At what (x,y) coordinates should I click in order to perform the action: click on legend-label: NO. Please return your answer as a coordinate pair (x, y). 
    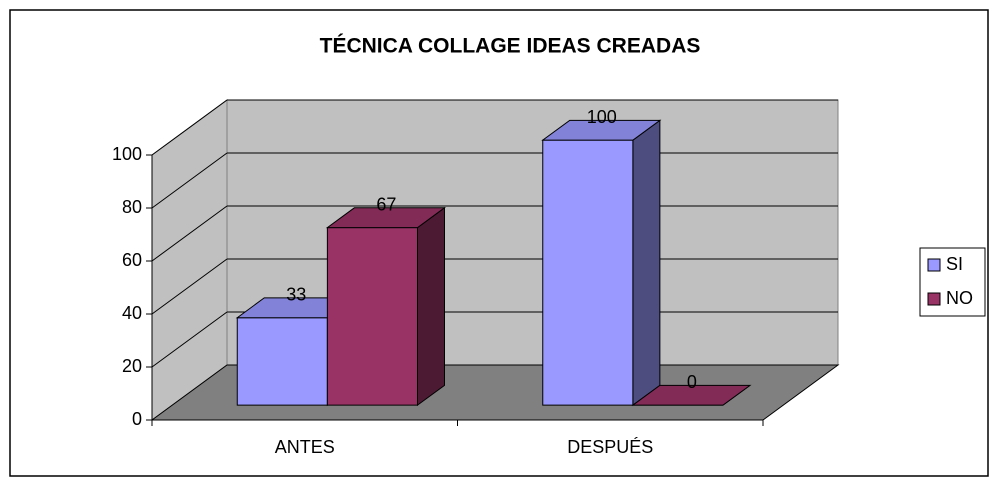
    Looking at the image, I should click on (959, 298).